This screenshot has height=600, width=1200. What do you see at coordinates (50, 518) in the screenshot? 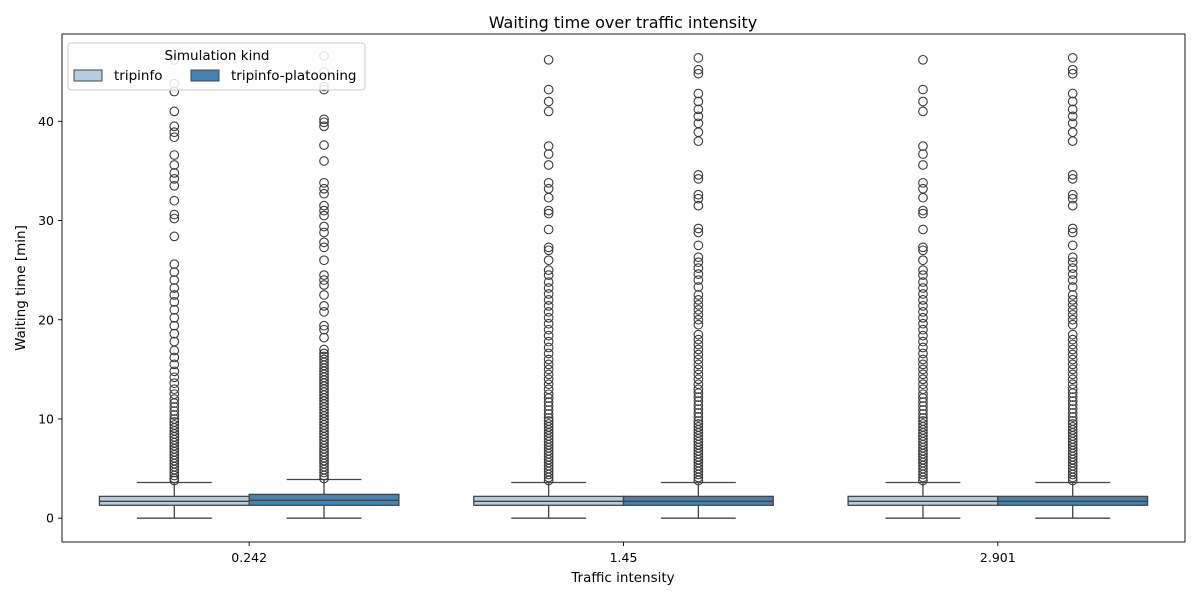
I see `y-tick-label: 0` at bounding box center [50, 518].